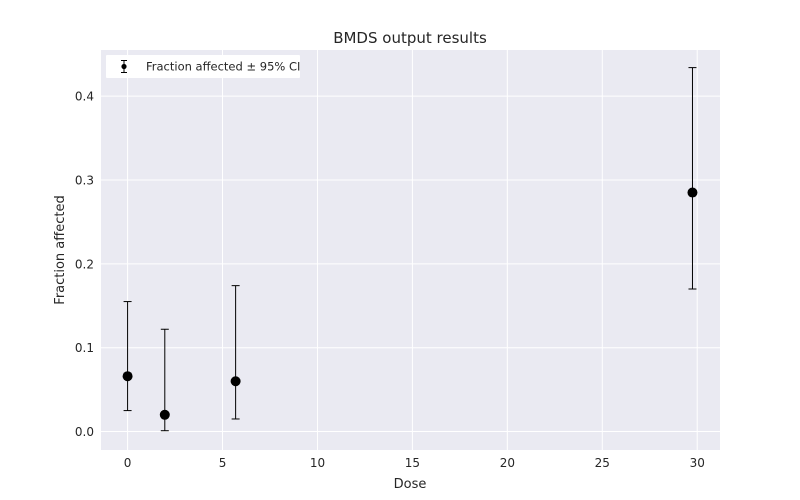 This screenshot has height=500, width=800. Describe the element at coordinates (507, 463) in the screenshot. I see `x-tick-label: 20` at that location.